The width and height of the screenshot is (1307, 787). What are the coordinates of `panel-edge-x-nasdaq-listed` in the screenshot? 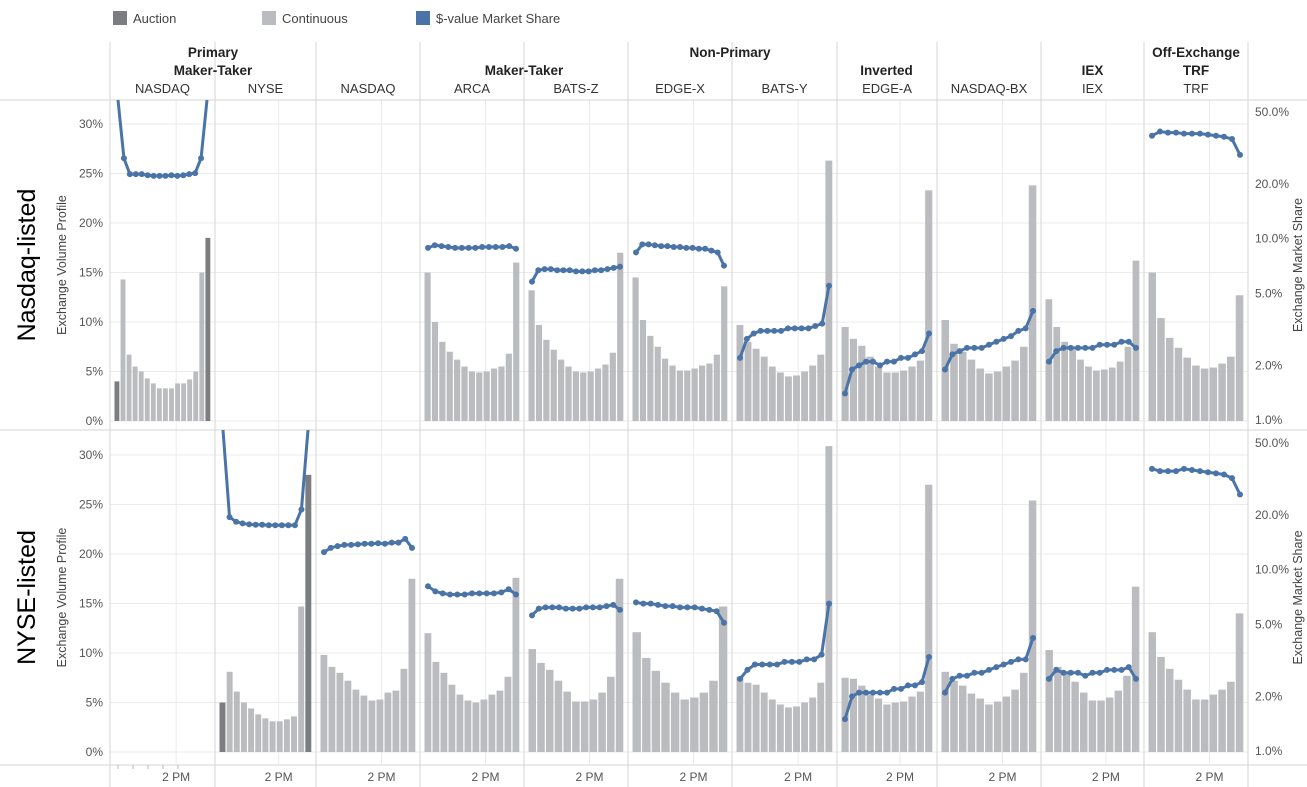 It's located at (680, 331).